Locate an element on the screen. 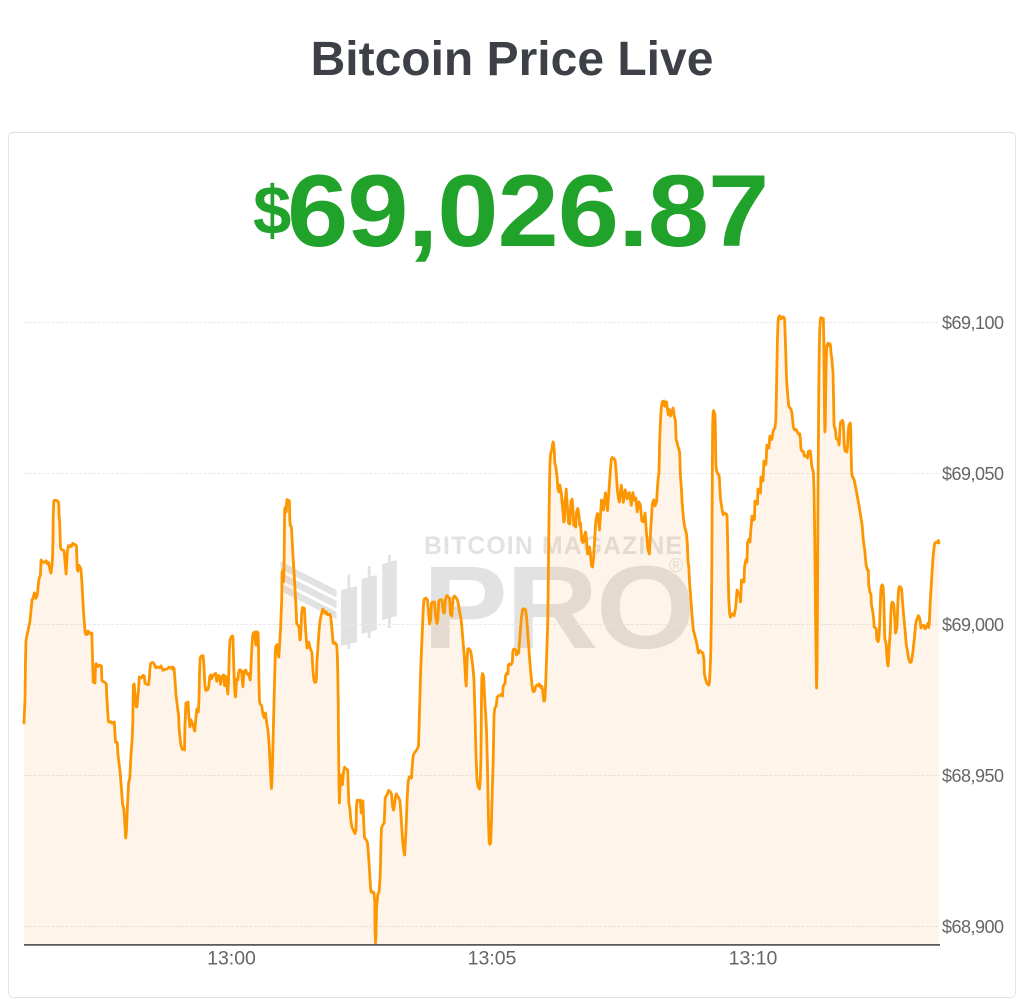 The image size is (1024, 1008). svg-text: 13:00 is located at coordinates (231, 959).